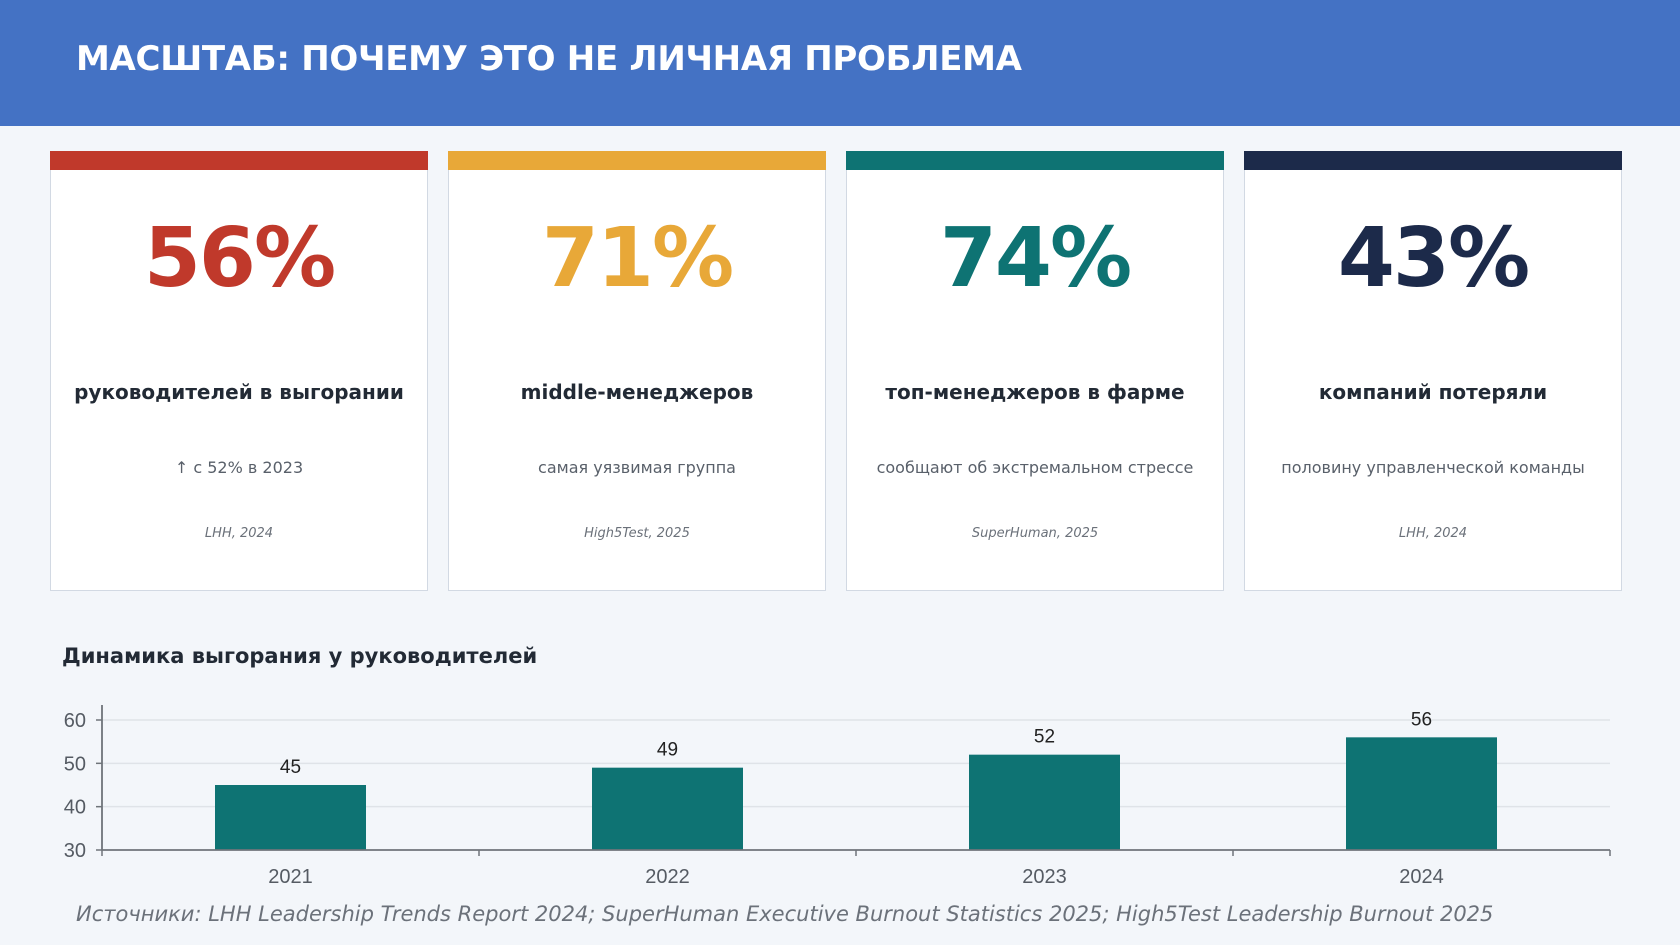 The image size is (1680, 945). What do you see at coordinates (667, 877) in the screenshot?
I see `x-tick-label: 2022` at bounding box center [667, 877].